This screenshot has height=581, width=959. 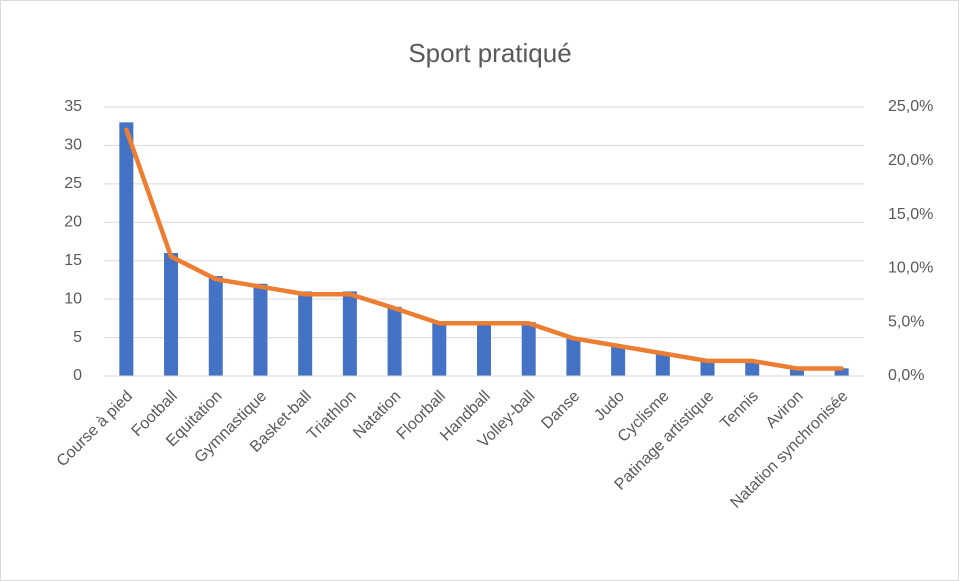 What do you see at coordinates (910, 106) in the screenshot?
I see `y2-tick-label: 25,0%` at bounding box center [910, 106].